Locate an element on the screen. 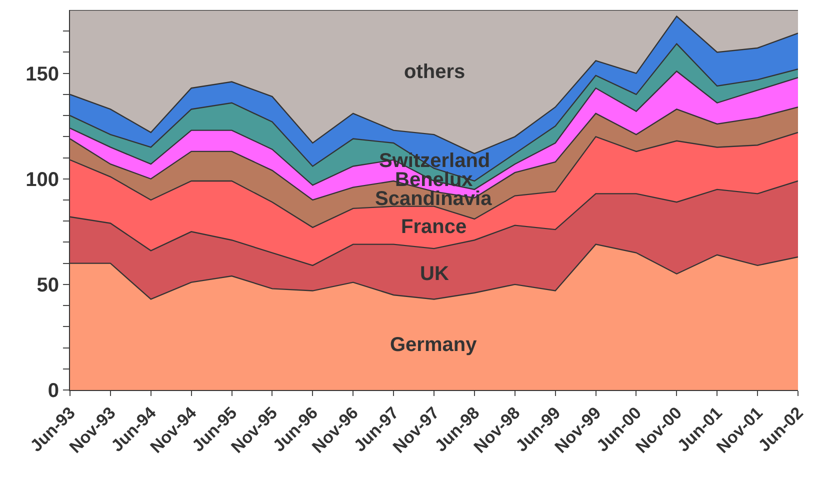  series-label: France is located at coordinates (434, 227).